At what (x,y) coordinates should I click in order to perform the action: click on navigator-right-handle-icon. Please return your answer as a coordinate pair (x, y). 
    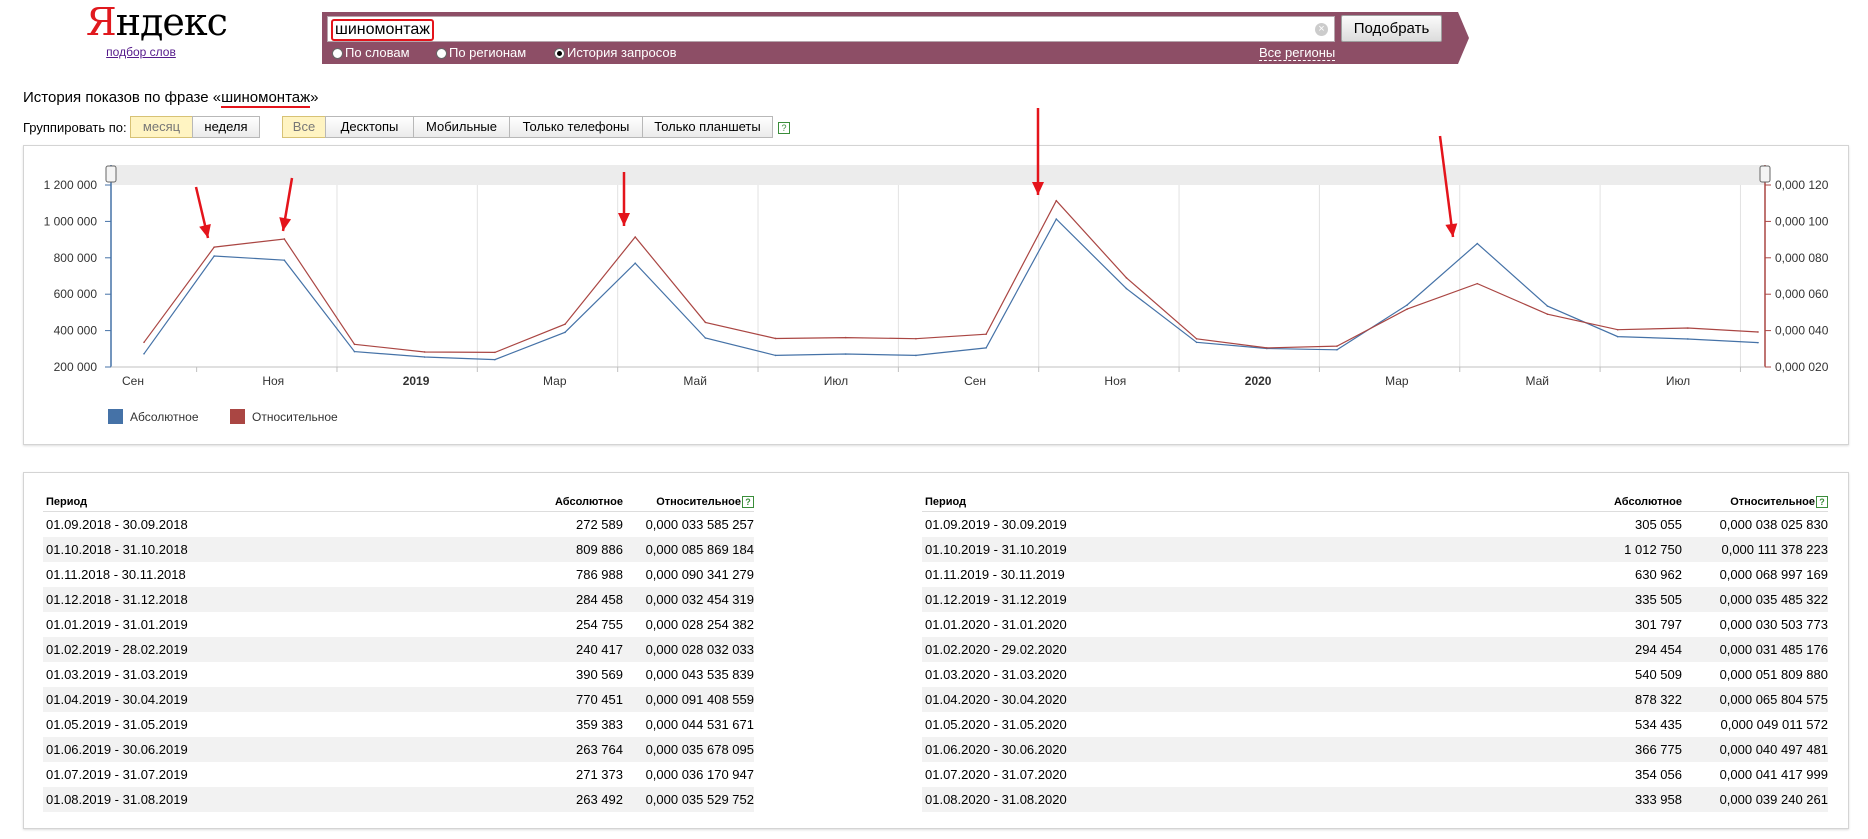
    Looking at the image, I should click on (1765, 174).